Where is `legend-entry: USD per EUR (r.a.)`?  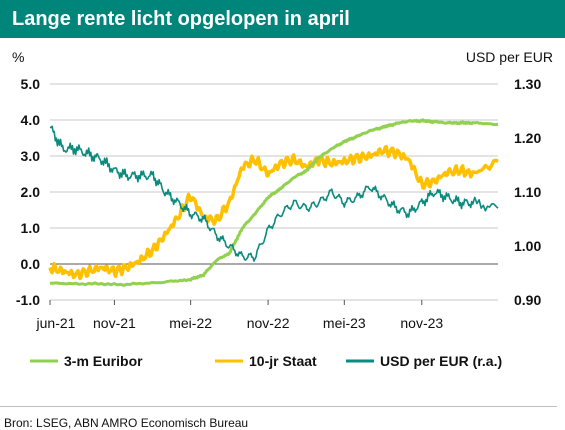
legend-entry: USD per EUR (r.a.) is located at coordinates (441, 361).